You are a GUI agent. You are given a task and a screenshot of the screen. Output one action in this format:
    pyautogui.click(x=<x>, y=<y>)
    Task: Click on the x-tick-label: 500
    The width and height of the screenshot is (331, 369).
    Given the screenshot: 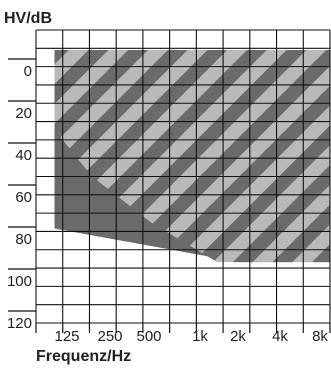 What is the action you would take?
    pyautogui.click(x=148, y=336)
    